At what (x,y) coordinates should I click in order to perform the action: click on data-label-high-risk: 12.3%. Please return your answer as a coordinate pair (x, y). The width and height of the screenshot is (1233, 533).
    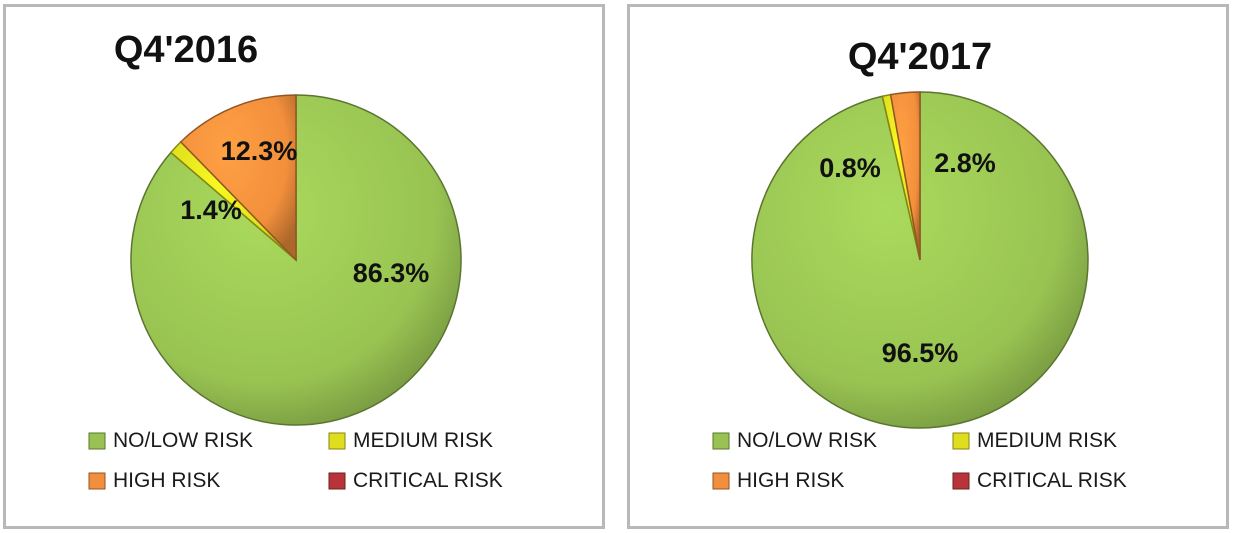
    Looking at the image, I should click on (259, 151).